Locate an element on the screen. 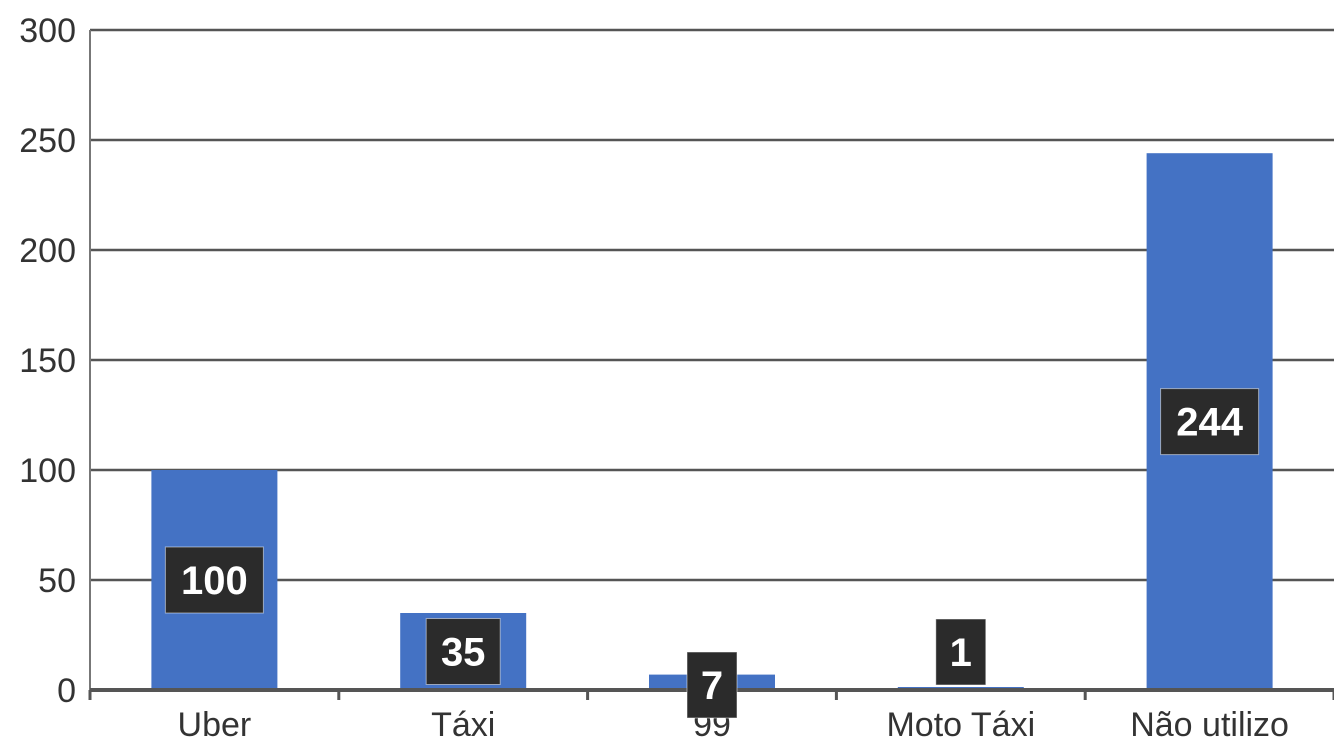 This screenshot has width=1334, height=740. data-label: 100 is located at coordinates (214, 580).